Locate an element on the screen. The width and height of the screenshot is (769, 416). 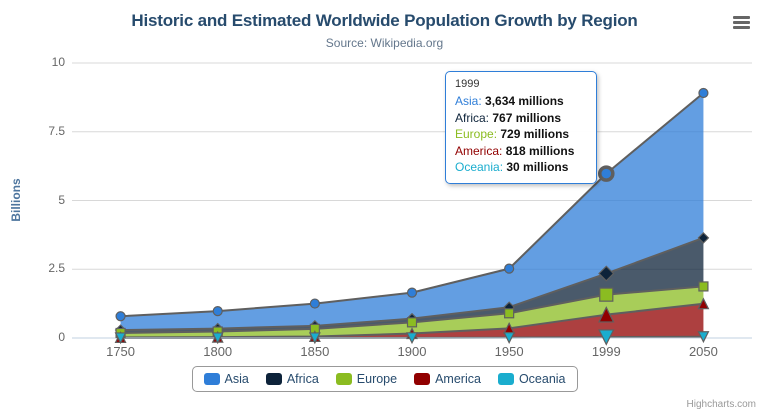
marker-asia-1999 is located at coordinates (606, 173).